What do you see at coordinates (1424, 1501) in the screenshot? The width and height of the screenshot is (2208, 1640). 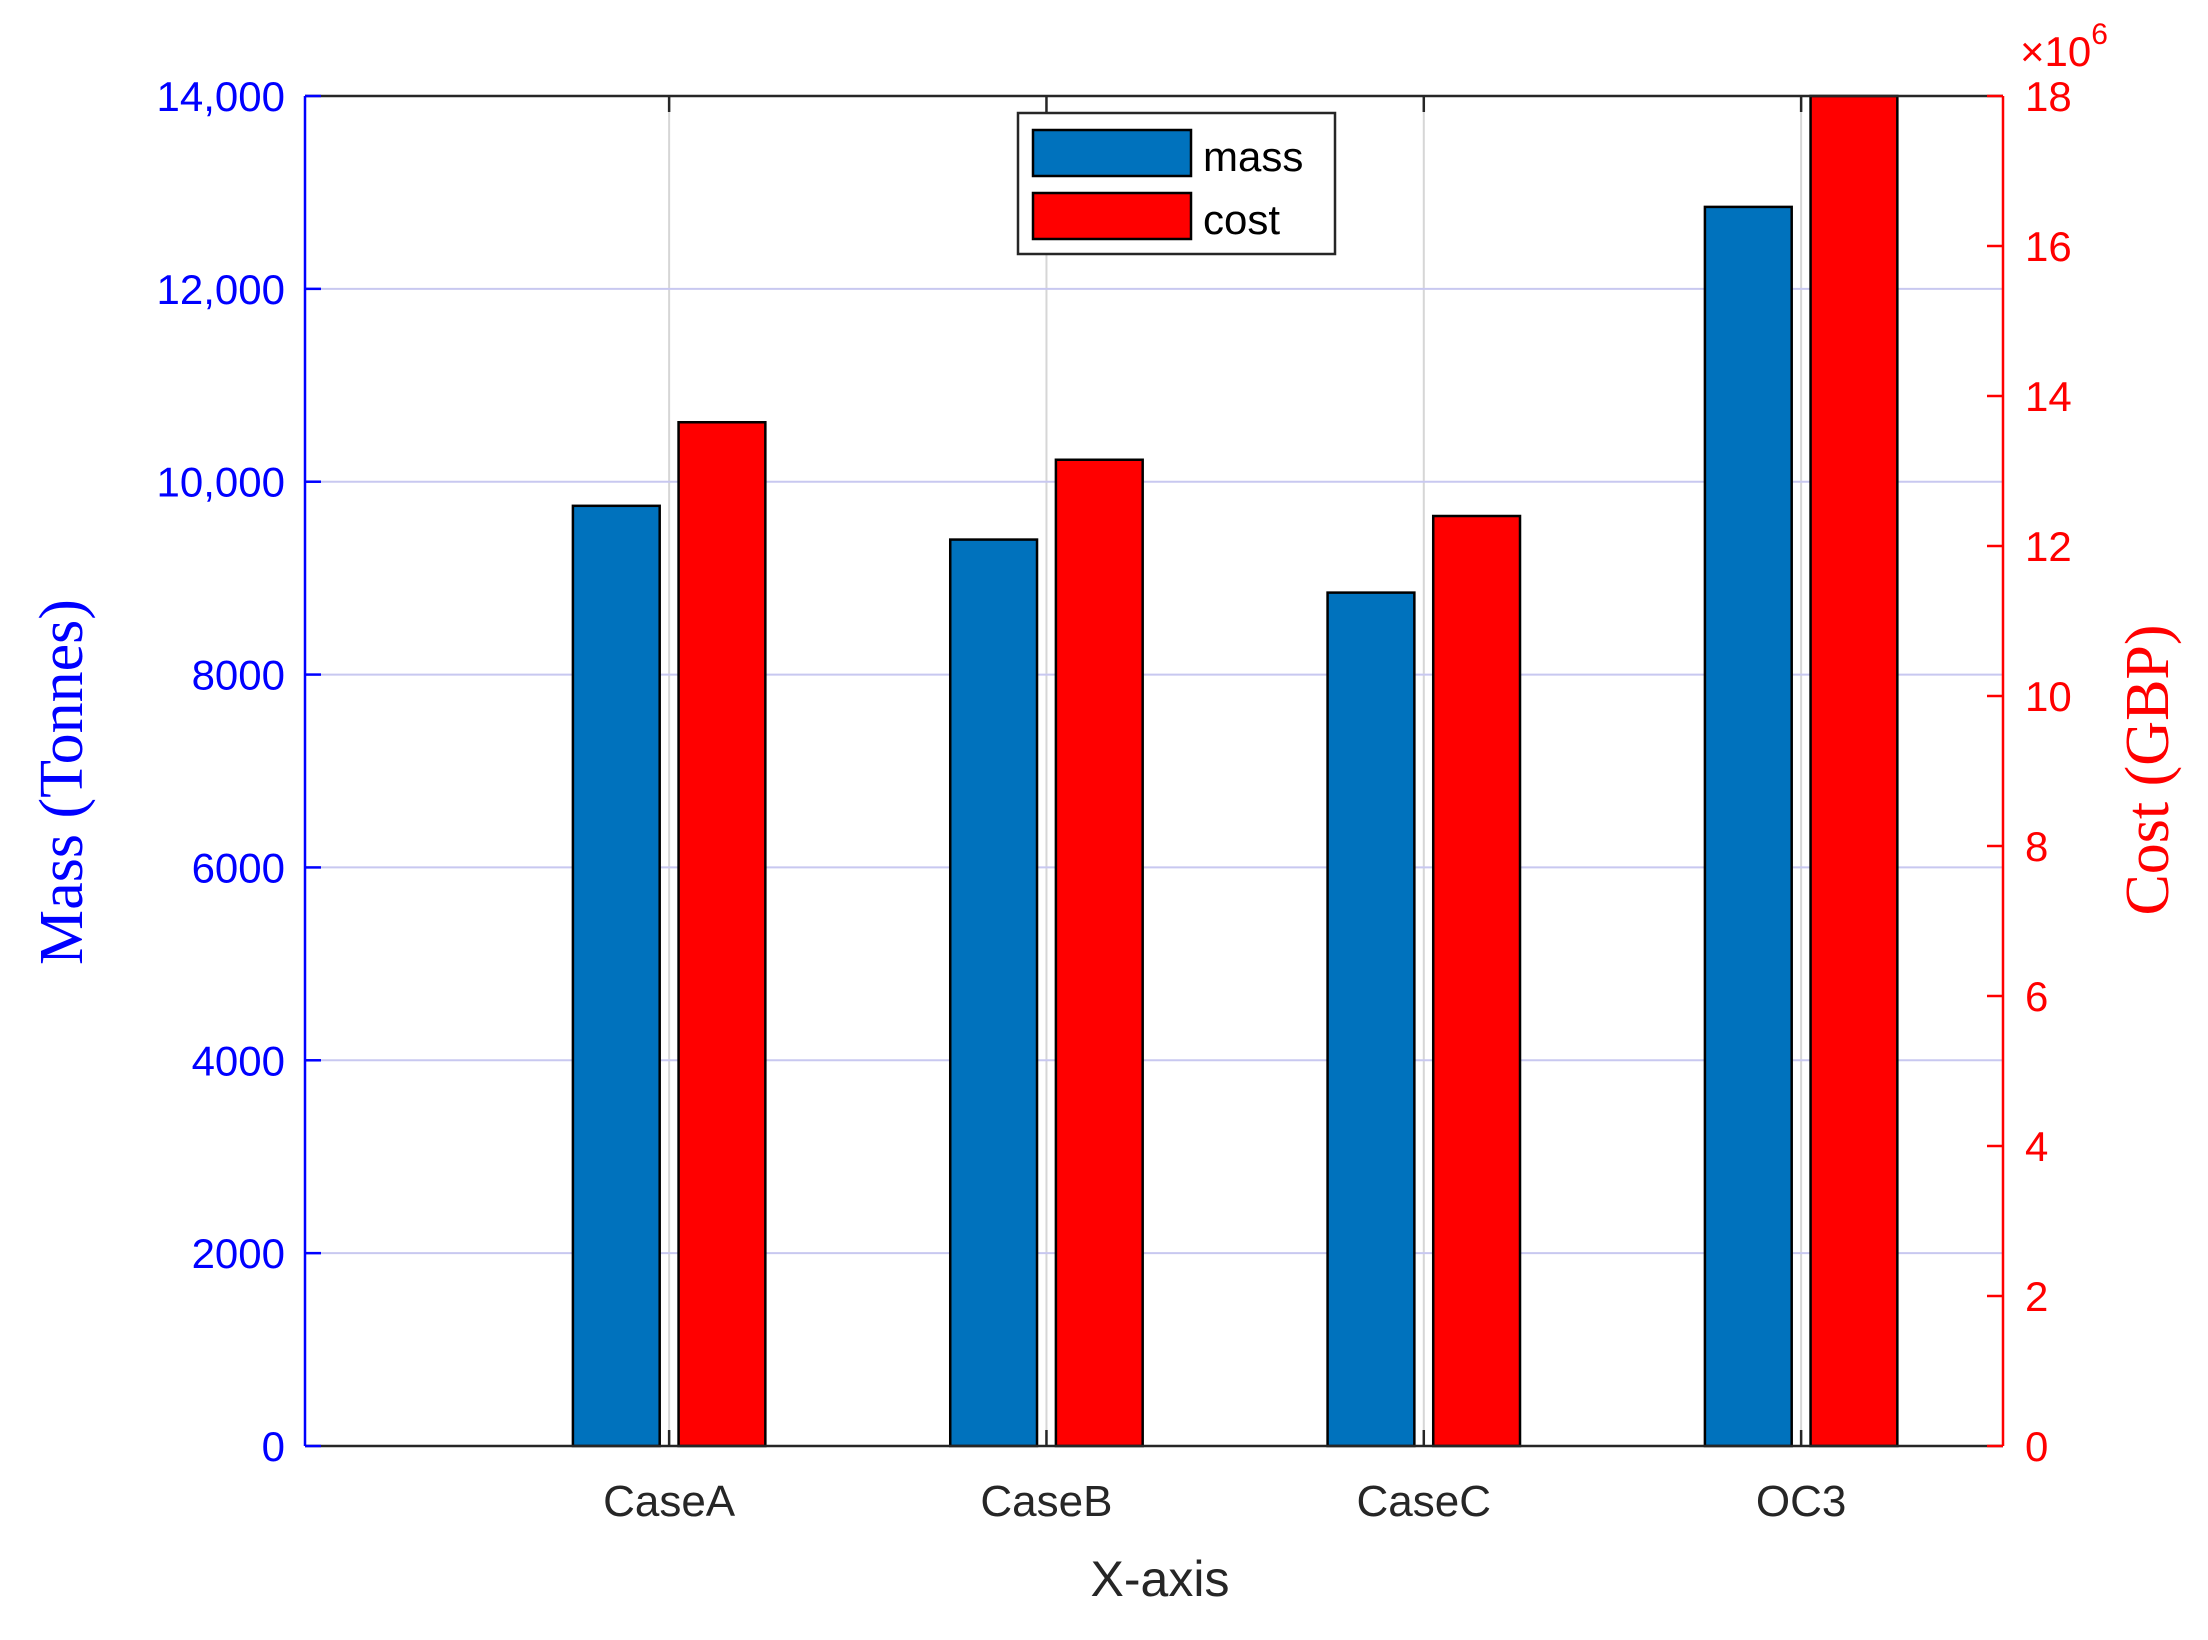 I see `x-tick-label: CaseC` at bounding box center [1424, 1501].